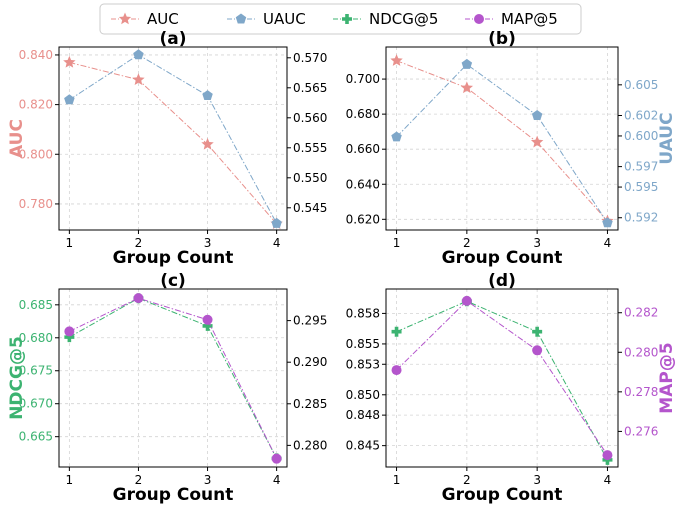 This screenshot has width=680, height=508. Describe the element at coordinates (529, 19) in the screenshot. I see `legend-label: MAP@5` at that location.